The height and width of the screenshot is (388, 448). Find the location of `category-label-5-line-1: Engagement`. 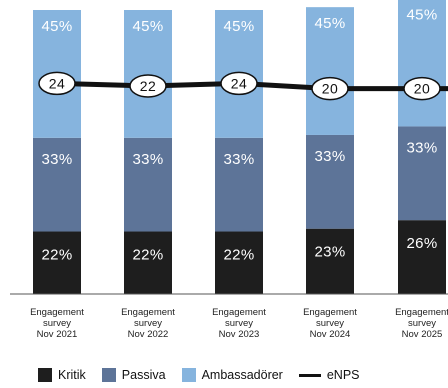

category-label-5-line-1: Engagement is located at coordinates (421, 312).